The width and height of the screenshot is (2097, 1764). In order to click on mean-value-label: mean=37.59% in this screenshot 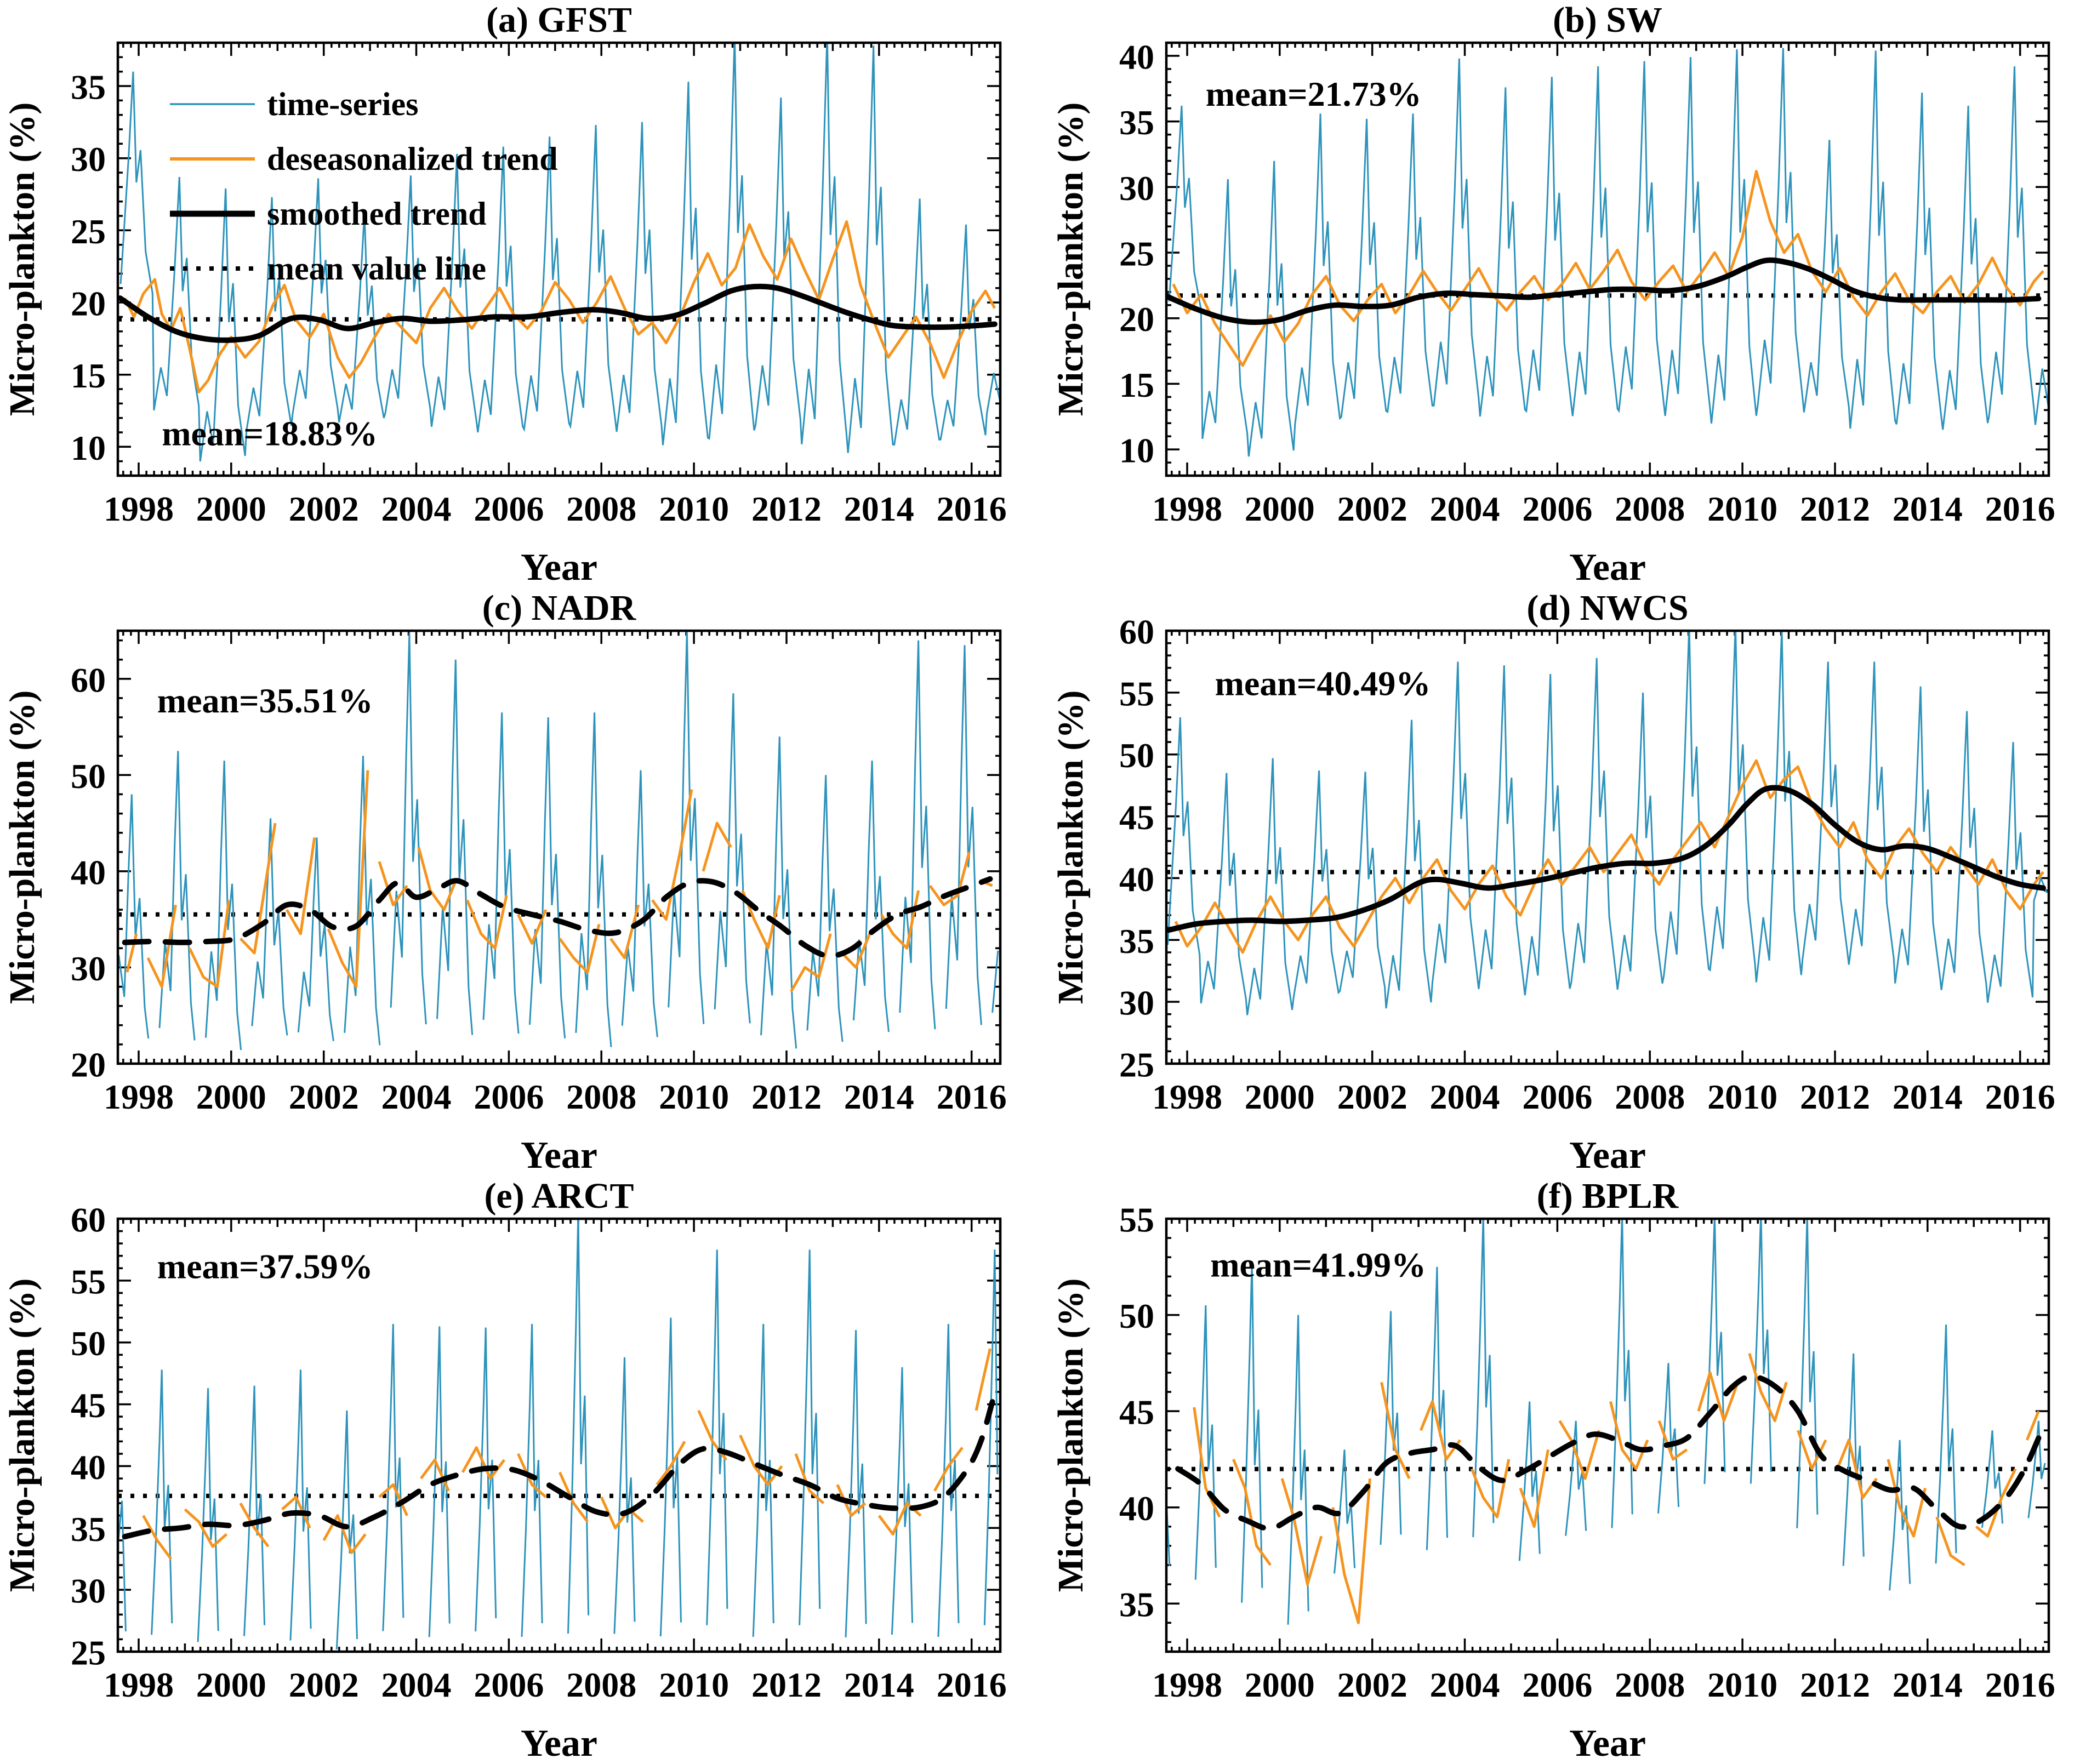, I will do `click(265, 1266)`.